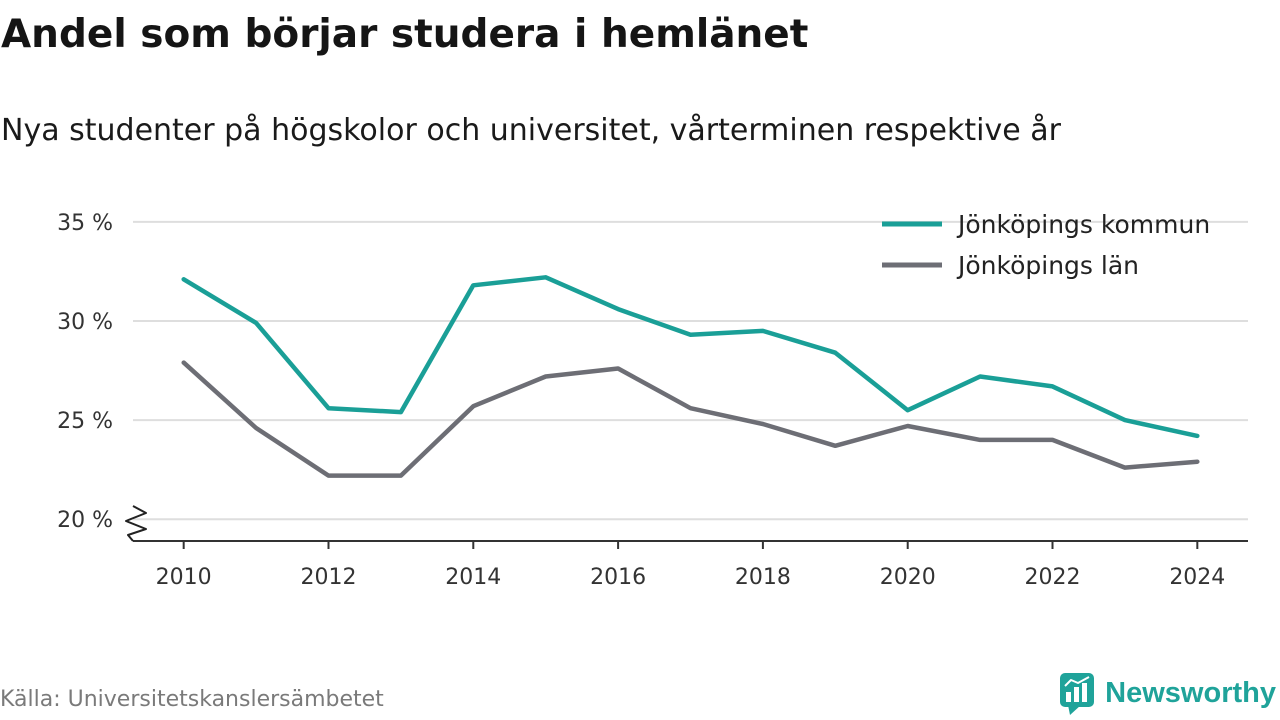 This screenshot has height=720, width=1280. I want to click on x-axis: 2010 2012 2014 2016 2018 2020 2022 2024, so click(690, 565).